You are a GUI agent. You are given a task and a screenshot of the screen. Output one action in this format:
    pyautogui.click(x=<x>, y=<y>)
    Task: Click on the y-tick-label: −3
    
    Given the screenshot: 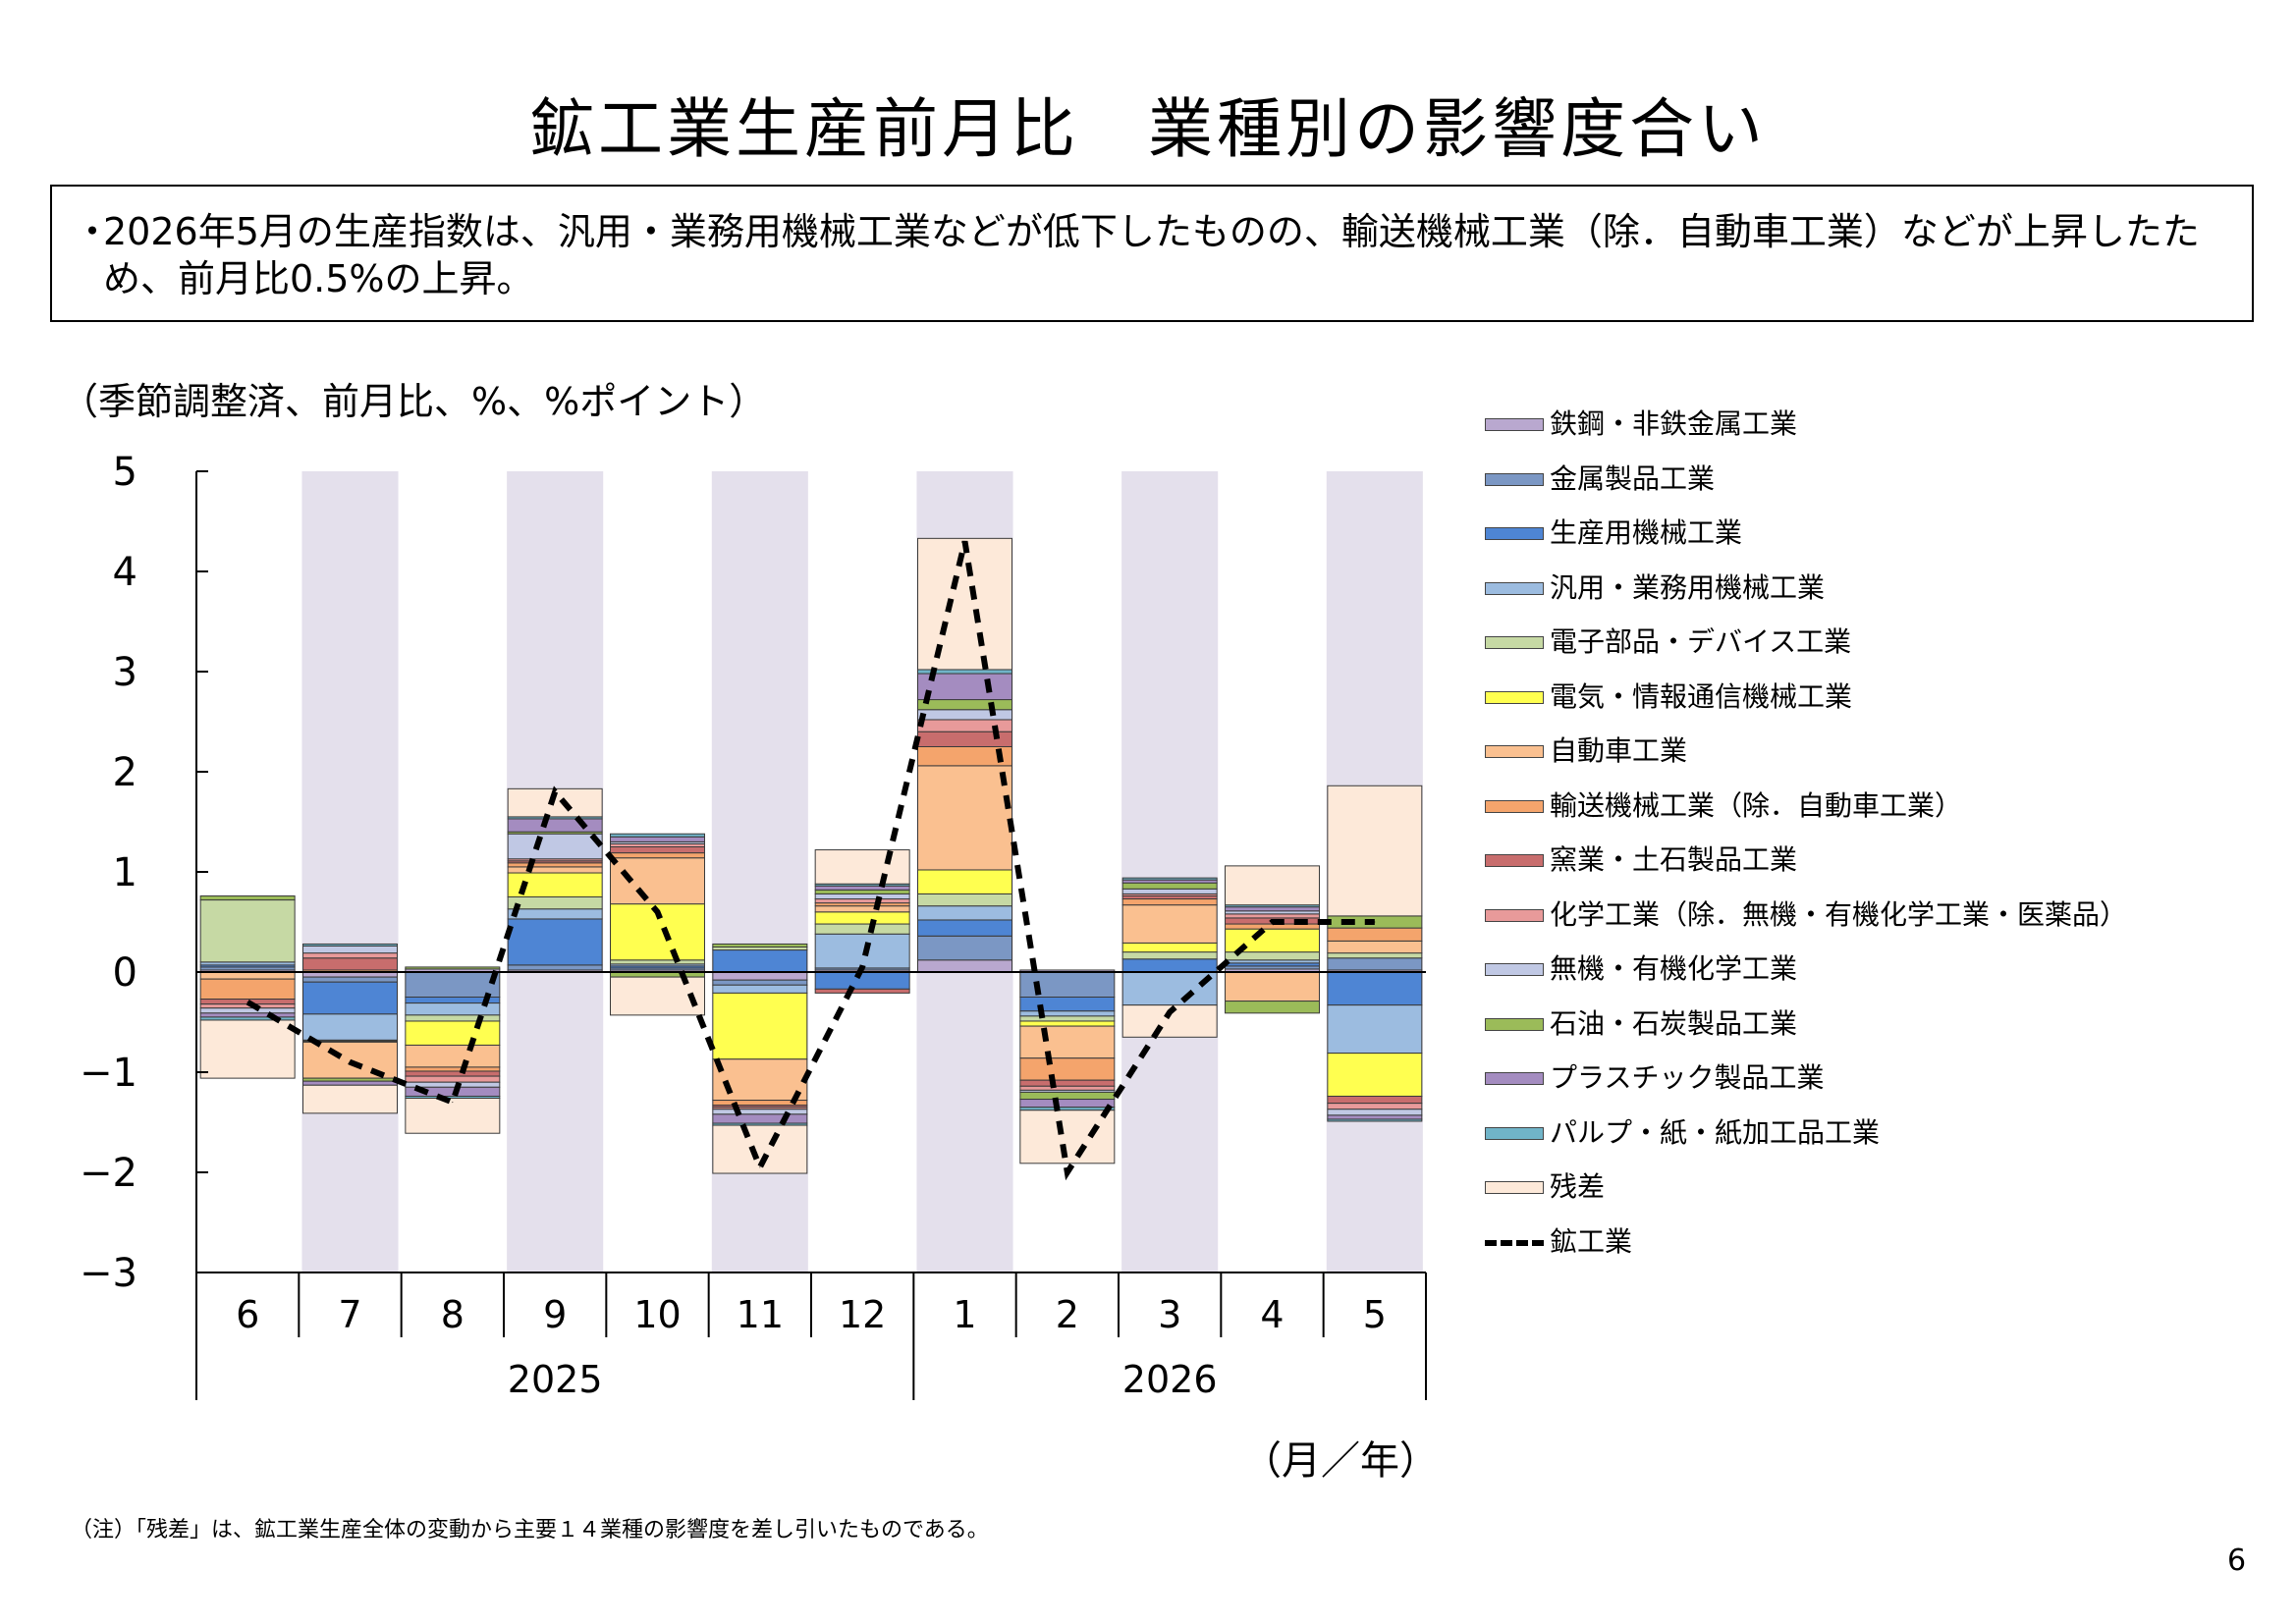 What is the action you would take?
    pyautogui.click(x=108, y=1273)
    